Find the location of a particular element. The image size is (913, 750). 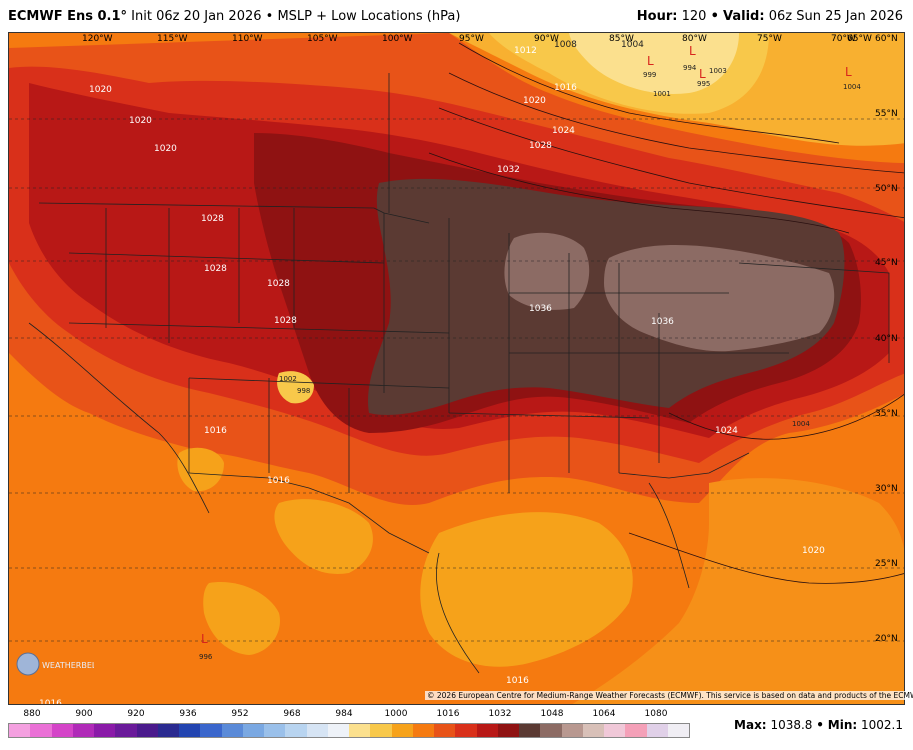

lon-label: 95°W is located at coordinates (471, 39).